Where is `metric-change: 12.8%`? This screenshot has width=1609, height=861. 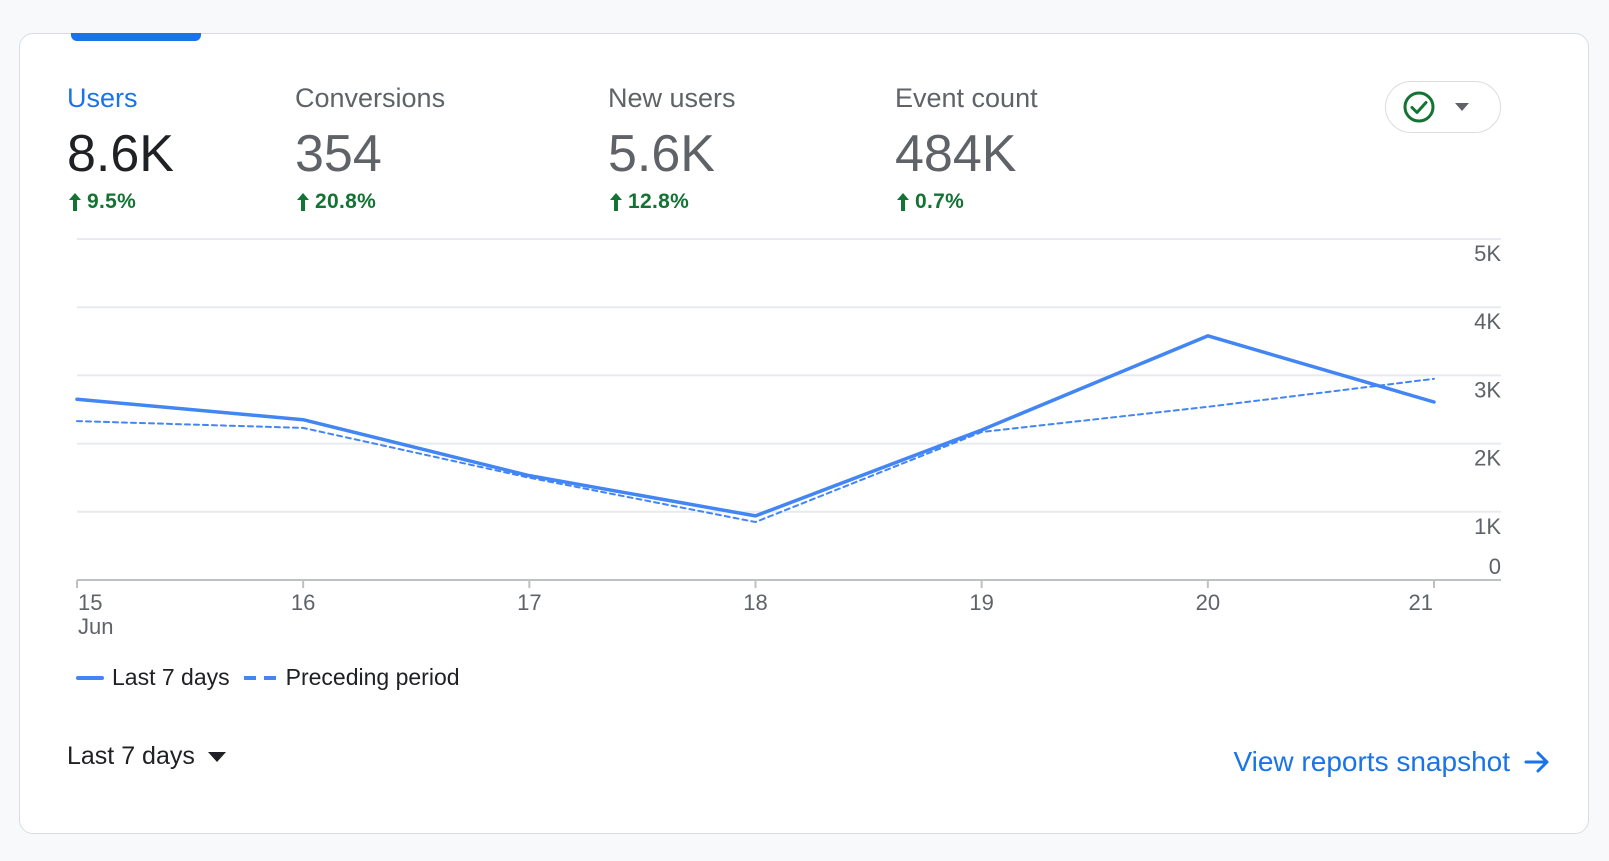
metric-change: 12.8% is located at coordinates (672, 202).